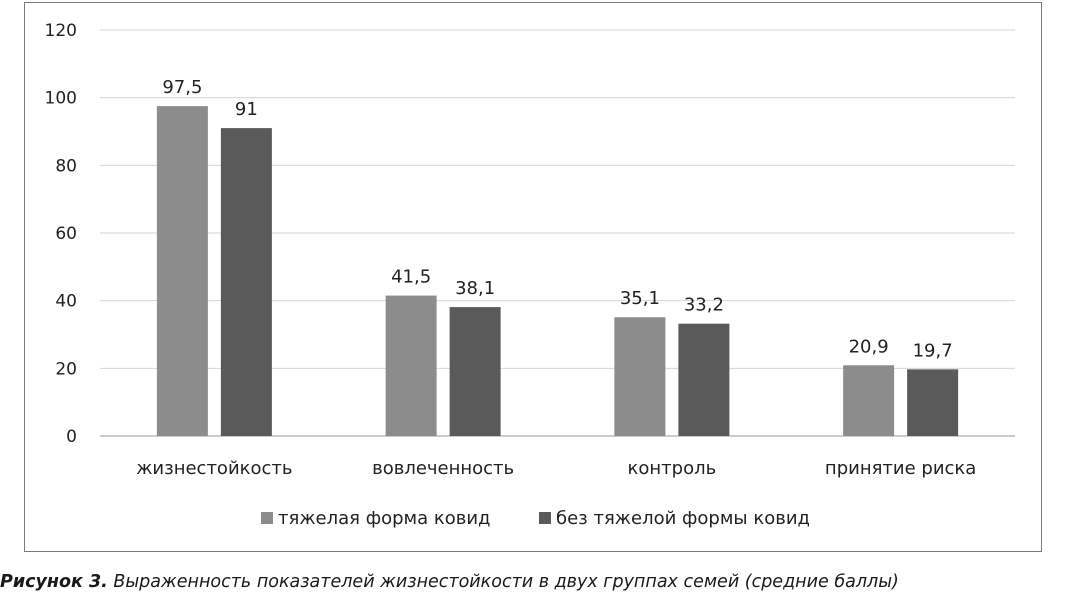 The image size is (1065, 599). Describe the element at coordinates (214, 468) in the screenshot. I see `category-label: жизнестойкость` at that location.